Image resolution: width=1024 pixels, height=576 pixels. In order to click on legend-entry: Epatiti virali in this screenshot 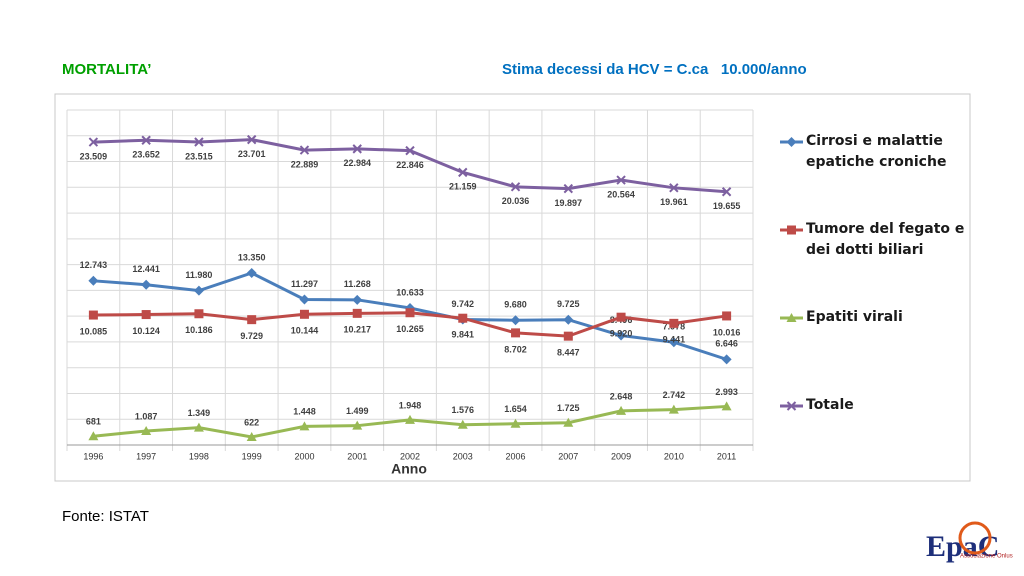, I will do `click(854, 317)`.